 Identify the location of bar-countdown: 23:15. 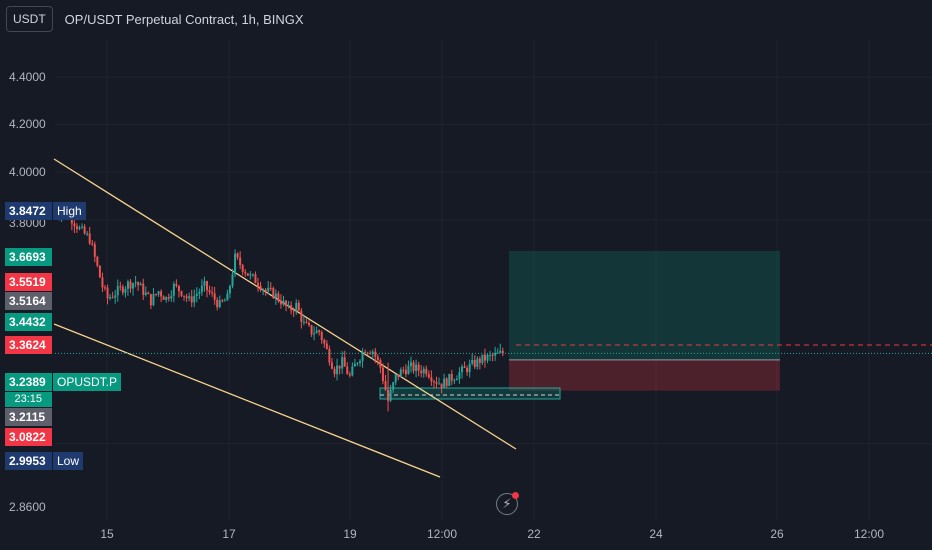
(28, 399).